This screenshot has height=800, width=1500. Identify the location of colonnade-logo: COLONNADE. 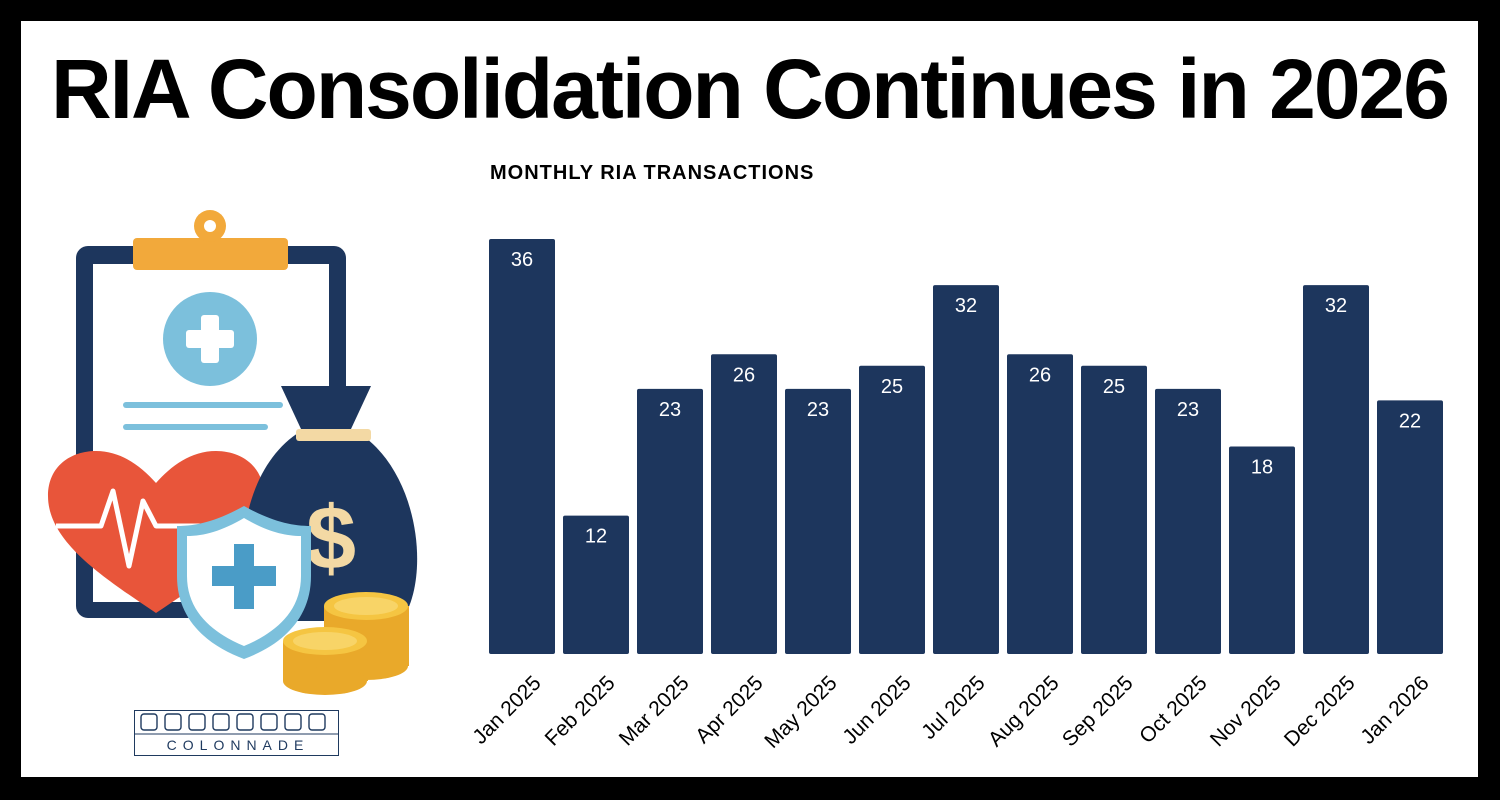
(236, 733).